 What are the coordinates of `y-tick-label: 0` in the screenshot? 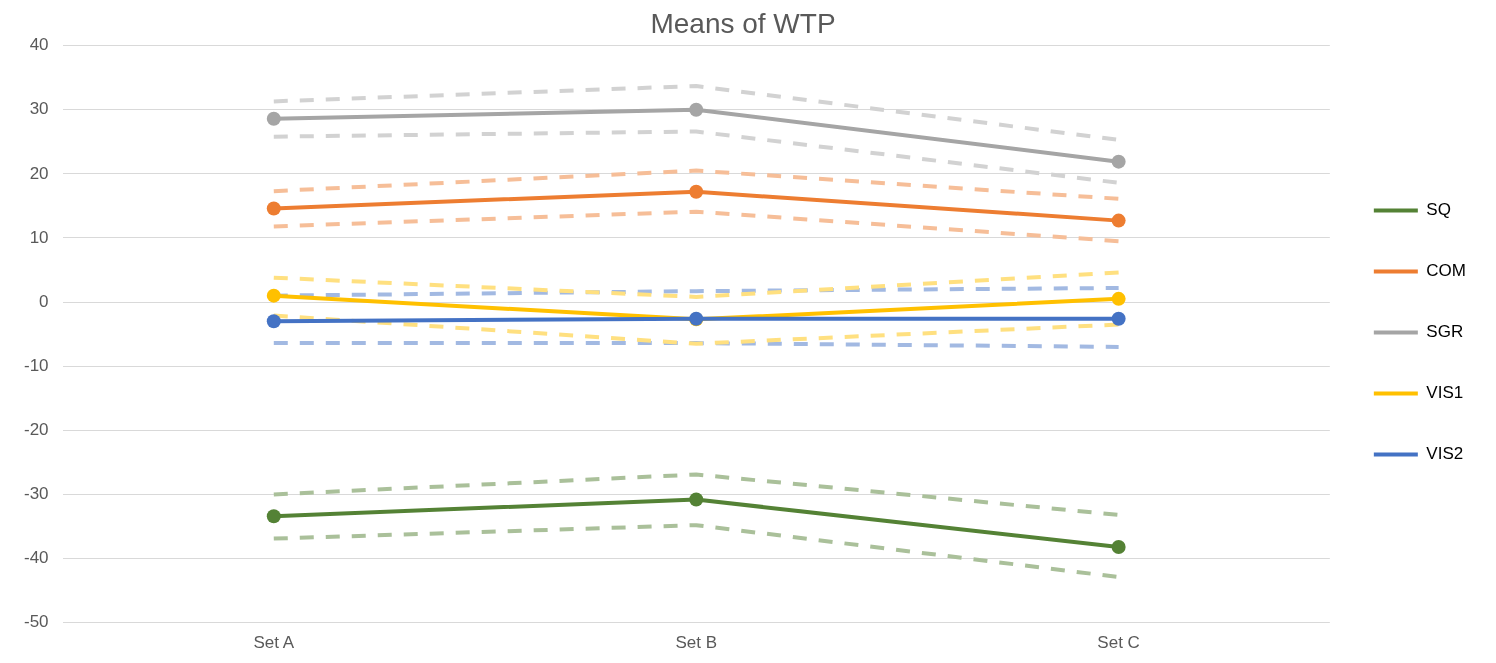 It's located at (44, 301).